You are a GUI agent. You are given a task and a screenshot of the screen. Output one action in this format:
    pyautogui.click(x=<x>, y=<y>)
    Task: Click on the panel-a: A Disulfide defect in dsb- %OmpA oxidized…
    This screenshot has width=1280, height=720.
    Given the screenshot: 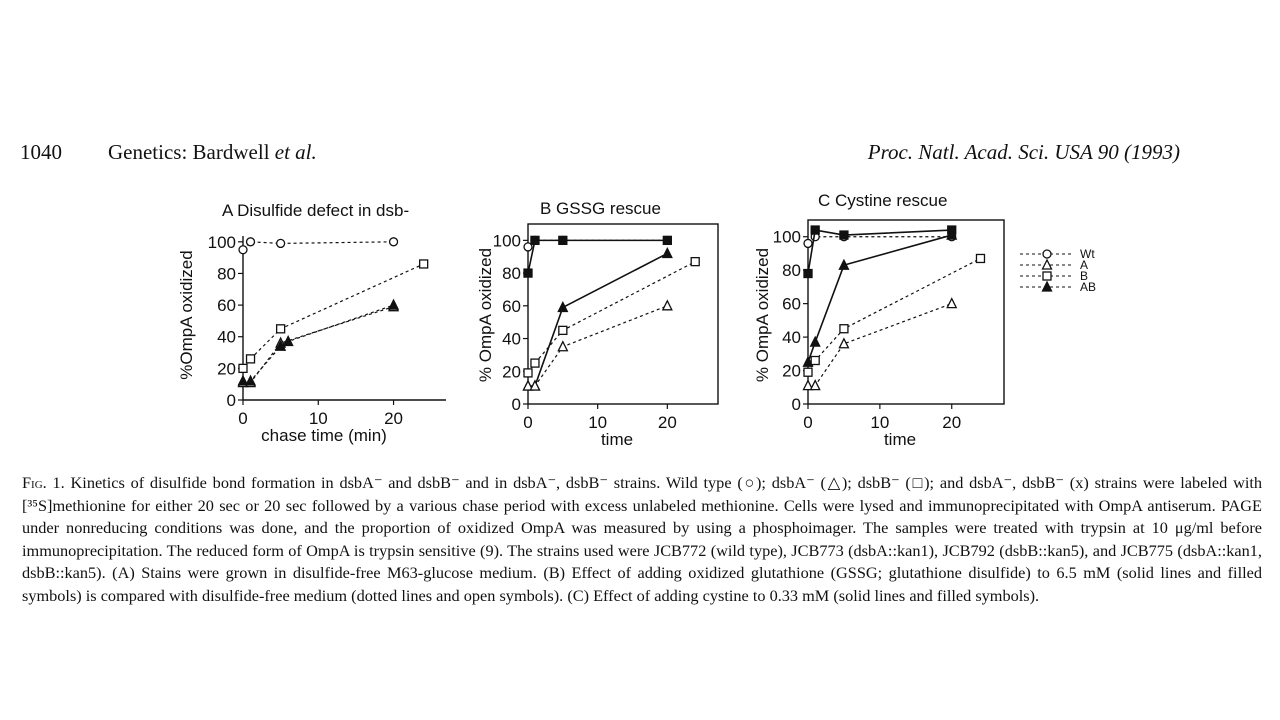 What is the action you would take?
    pyautogui.click(x=311, y=323)
    